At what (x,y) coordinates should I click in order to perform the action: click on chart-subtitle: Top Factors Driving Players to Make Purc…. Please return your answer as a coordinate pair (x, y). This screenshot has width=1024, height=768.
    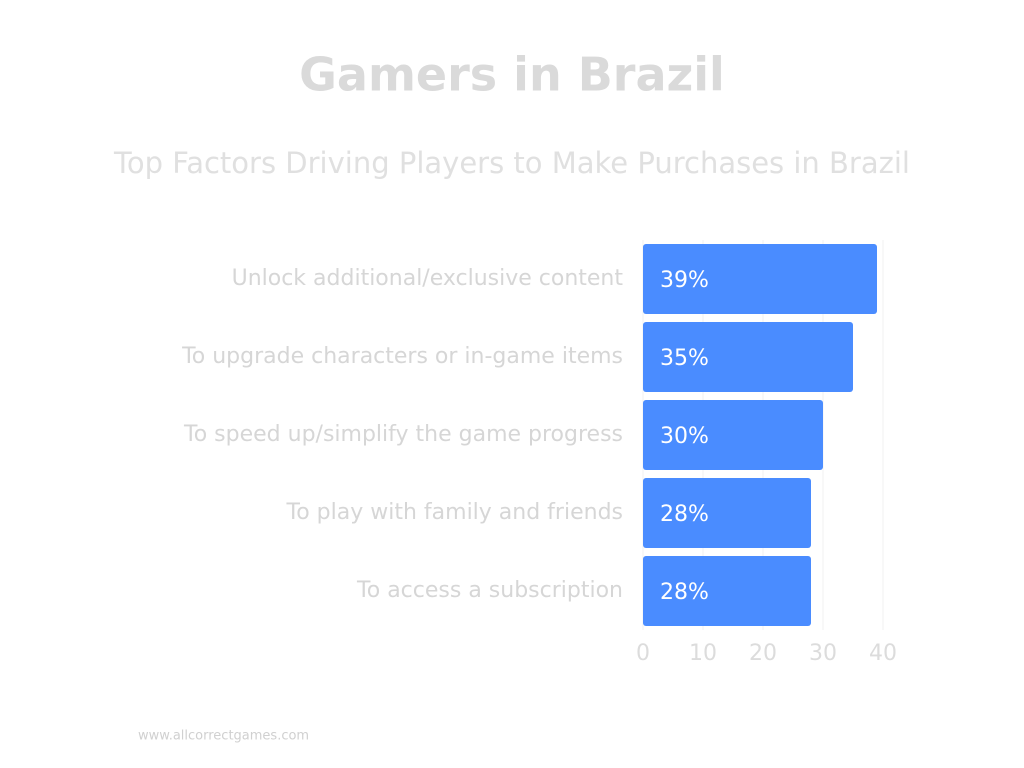
    Looking at the image, I should click on (511, 163).